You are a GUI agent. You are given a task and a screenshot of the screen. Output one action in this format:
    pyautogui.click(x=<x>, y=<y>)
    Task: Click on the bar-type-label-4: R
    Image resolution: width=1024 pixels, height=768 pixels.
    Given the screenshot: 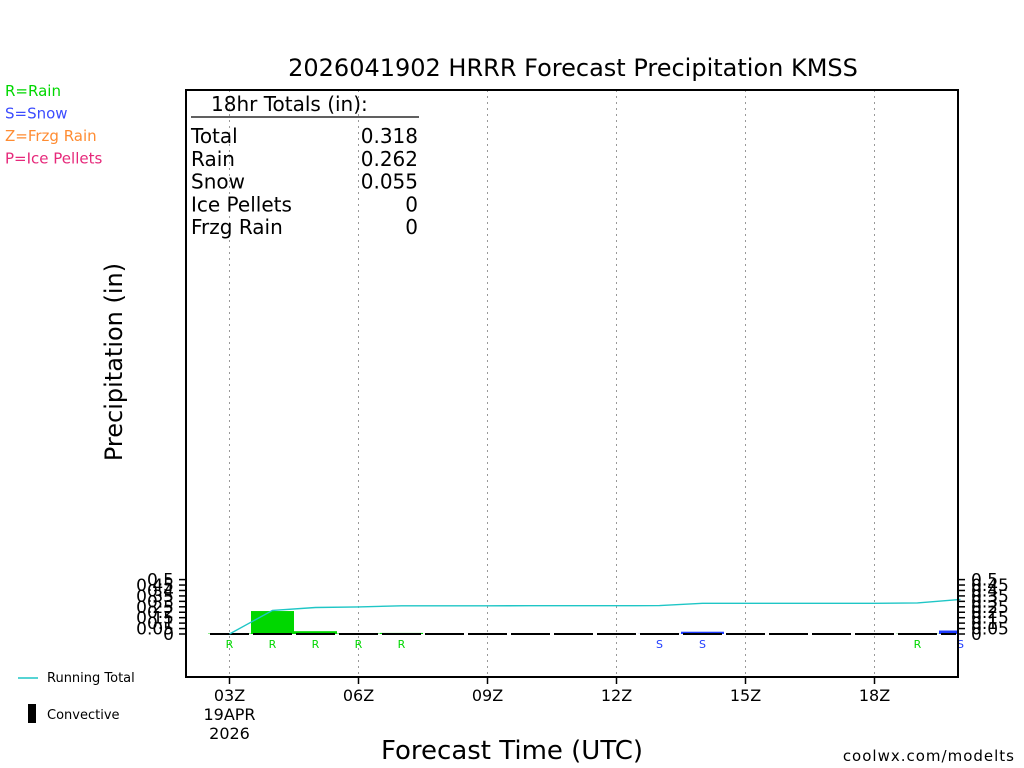 What is the action you would take?
    pyautogui.click(x=273, y=644)
    